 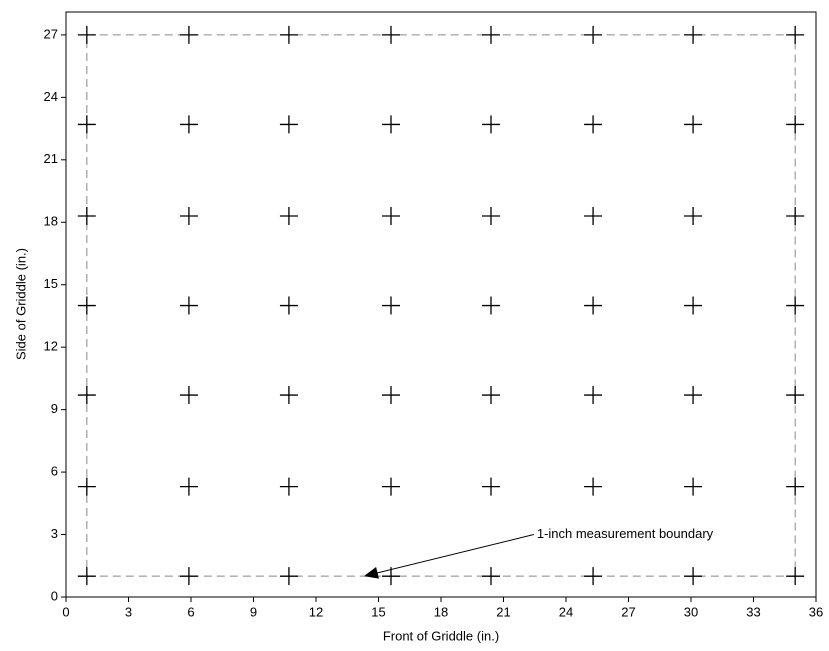 What do you see at coordinates (51, 346) in the screenshot?
I see `y-tick-label: 12` at bounding box center [51, 346].